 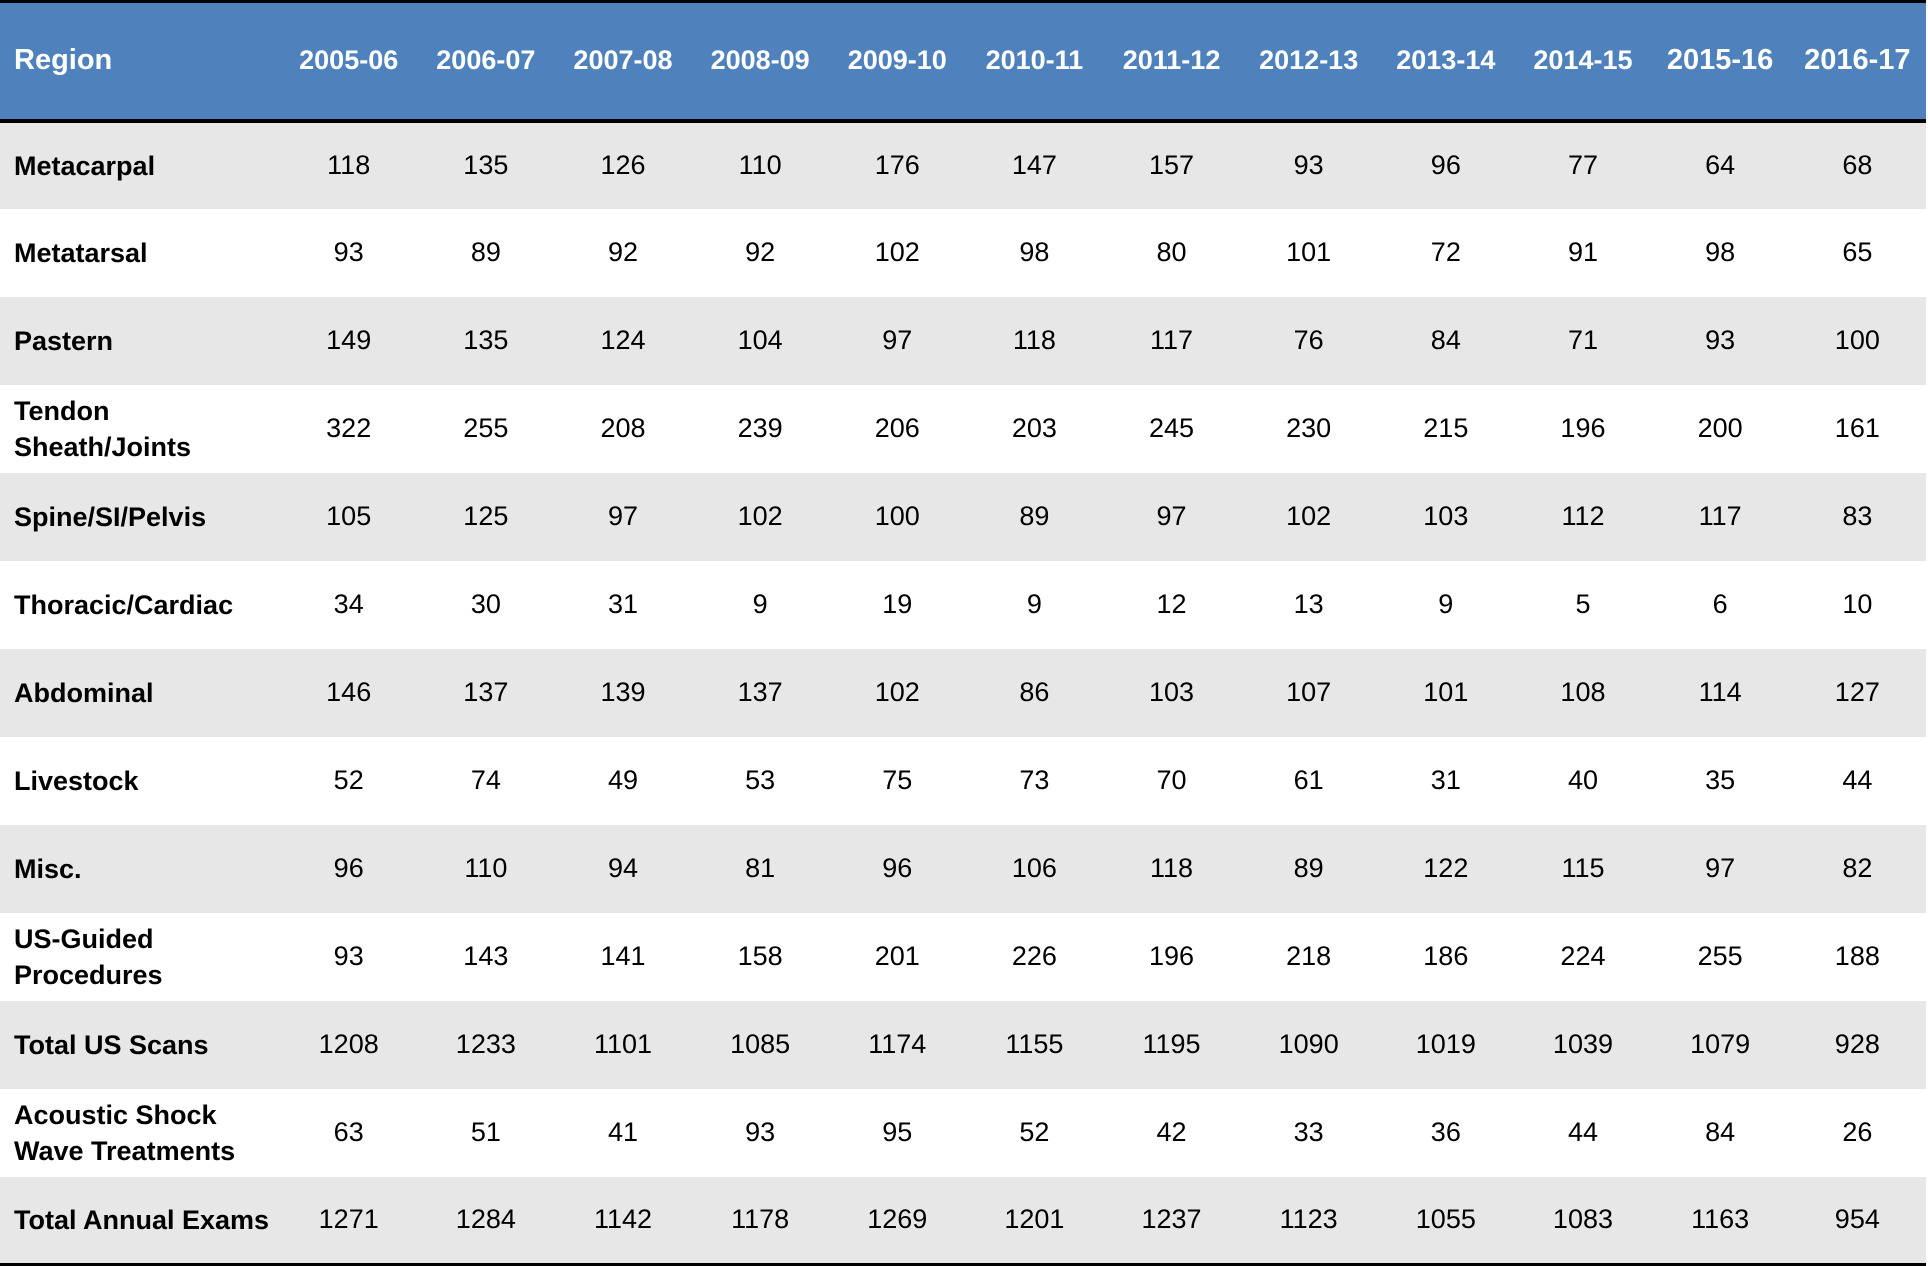 What do you see at coordinates (349, 61) in the screenshot?
I see `column-header-year: 2005-06` at bounding box center [349, 61].